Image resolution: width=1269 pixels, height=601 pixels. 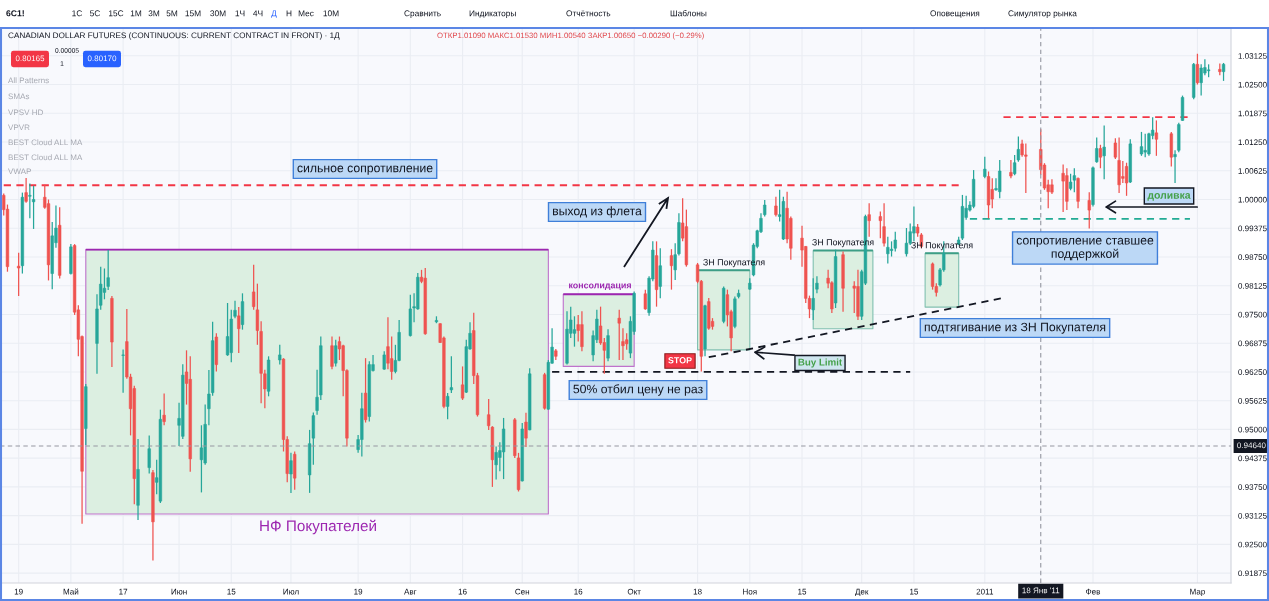 I want to click on annotation: Buy Limit, so click(x=820, y=363).